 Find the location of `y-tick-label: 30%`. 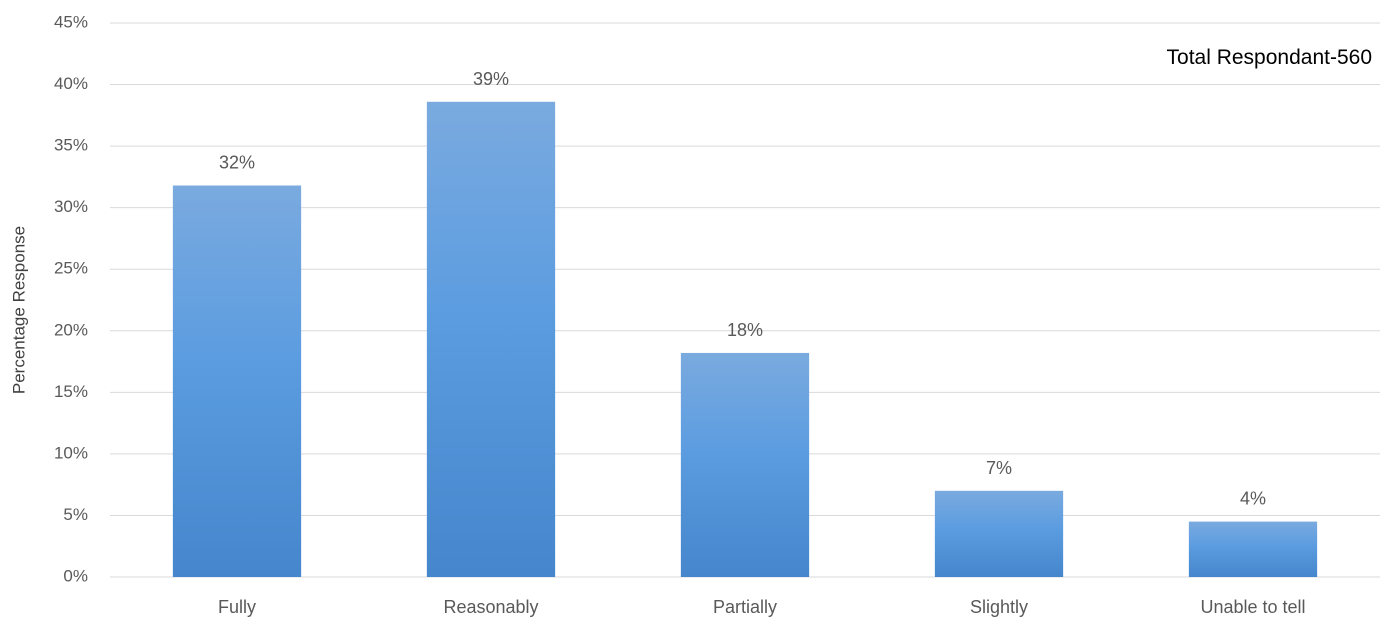

y-tick-label: 30% is located at coordinates (71, 206).